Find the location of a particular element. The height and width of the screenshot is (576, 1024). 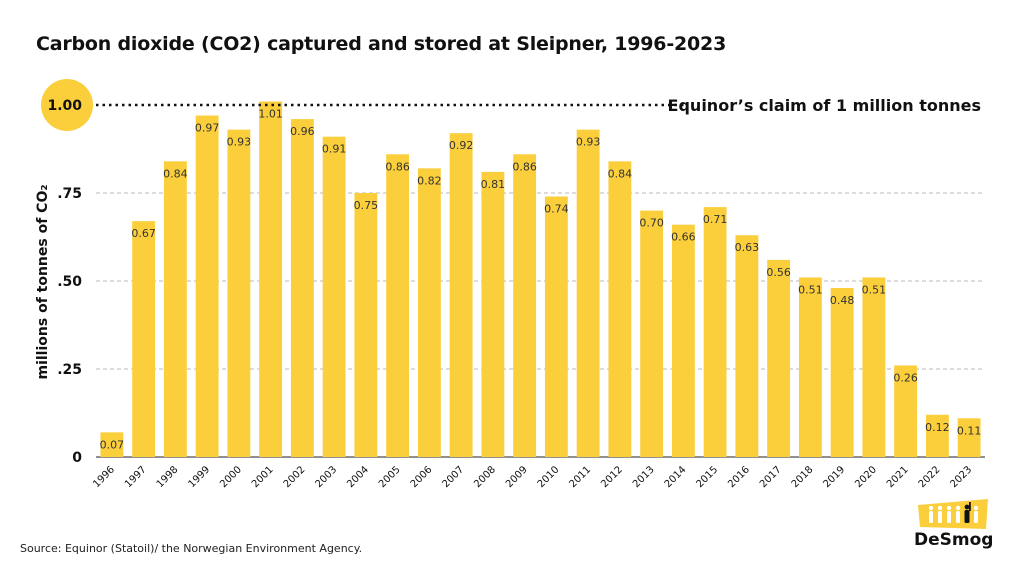

x-tick-label: 2006 is located at coordinates (422, 477).